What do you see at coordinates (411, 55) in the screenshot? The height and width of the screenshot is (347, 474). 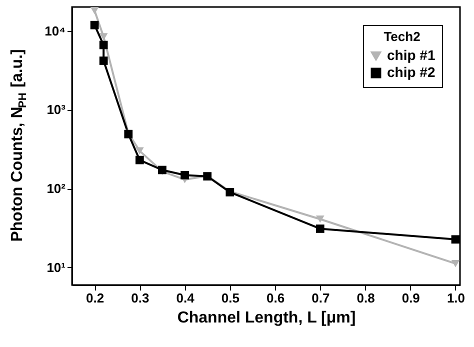 I see `legend-label: chip #1` at bounding box center [411, 55].